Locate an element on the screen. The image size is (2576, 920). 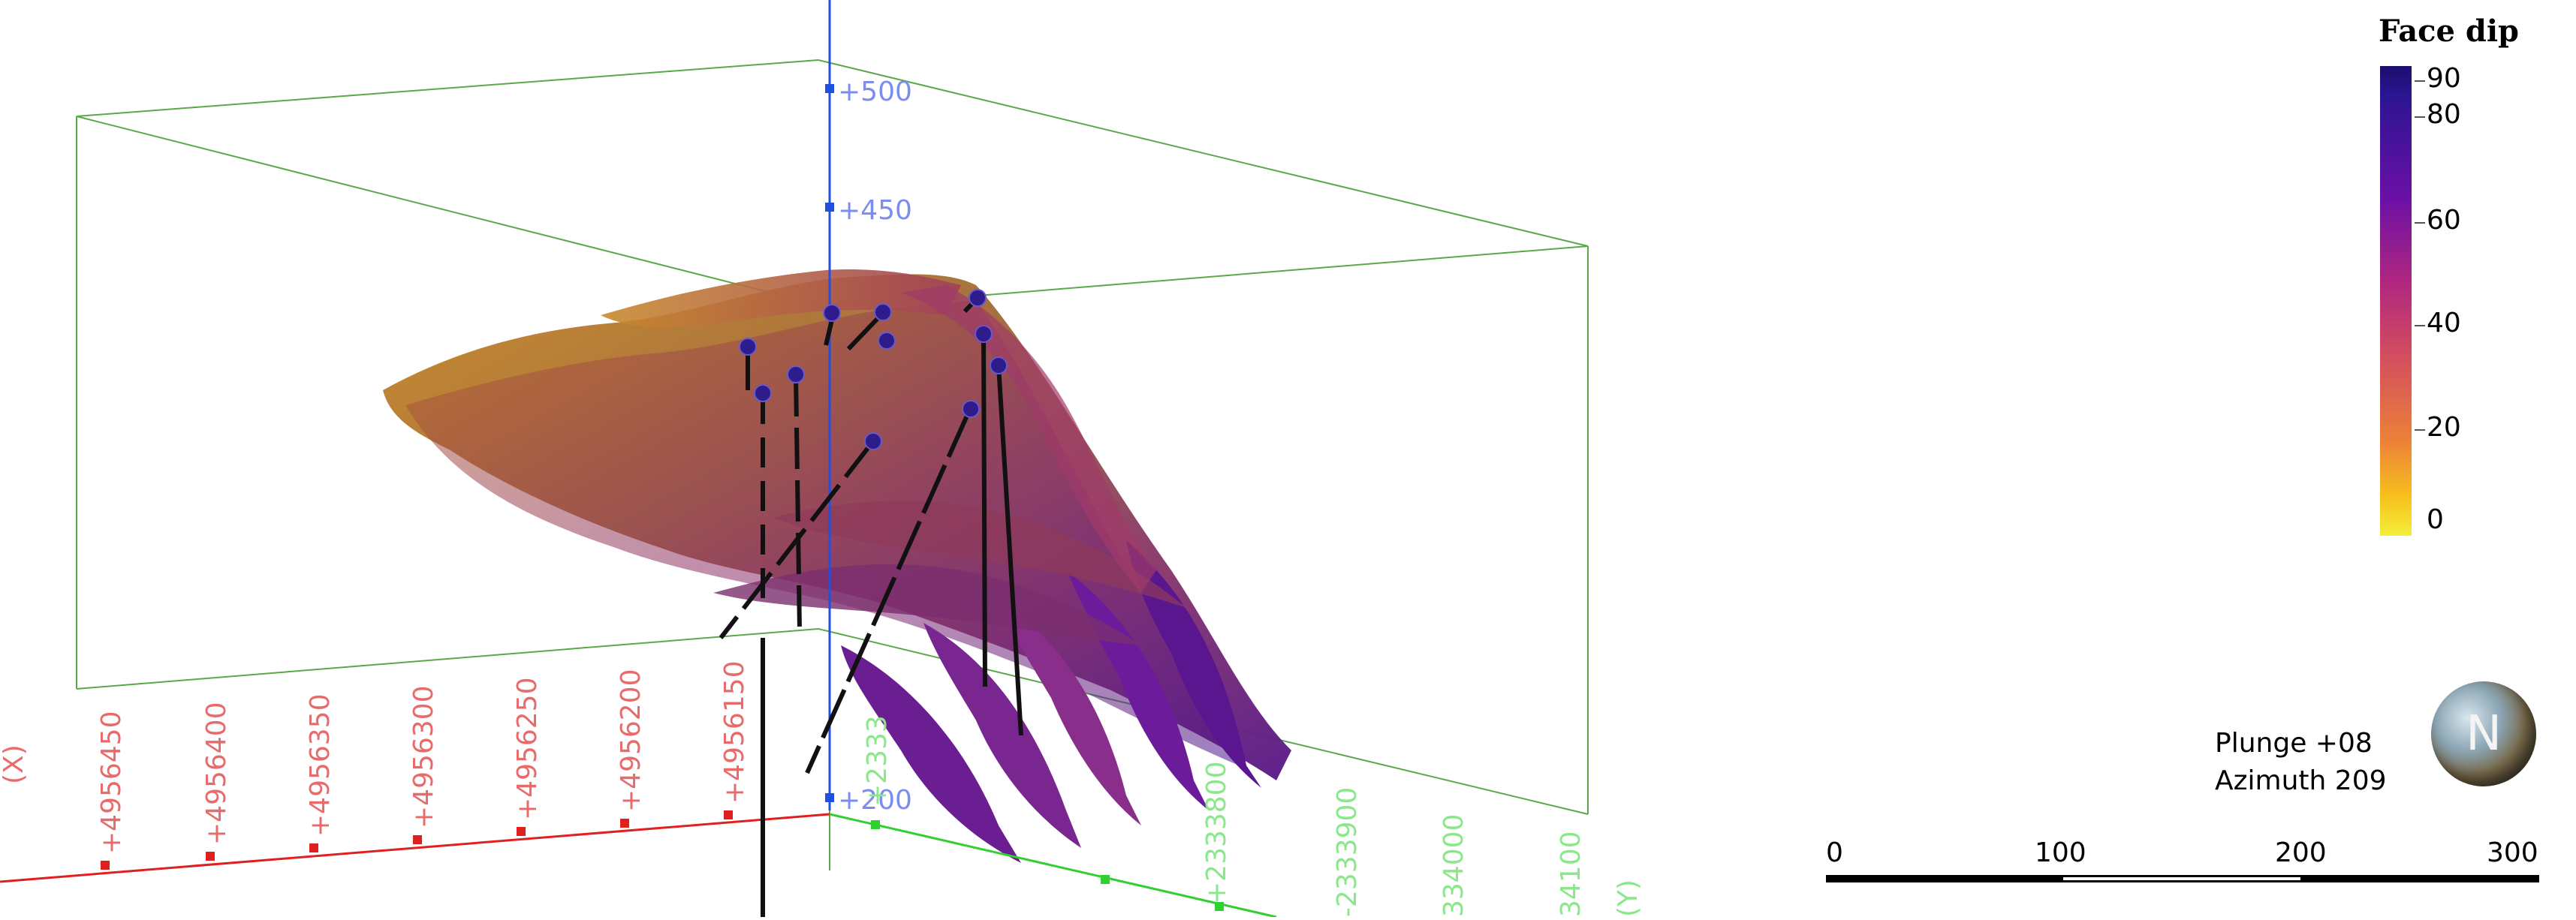
x-axis-letter: (X) is located at coordinates (14, 764).